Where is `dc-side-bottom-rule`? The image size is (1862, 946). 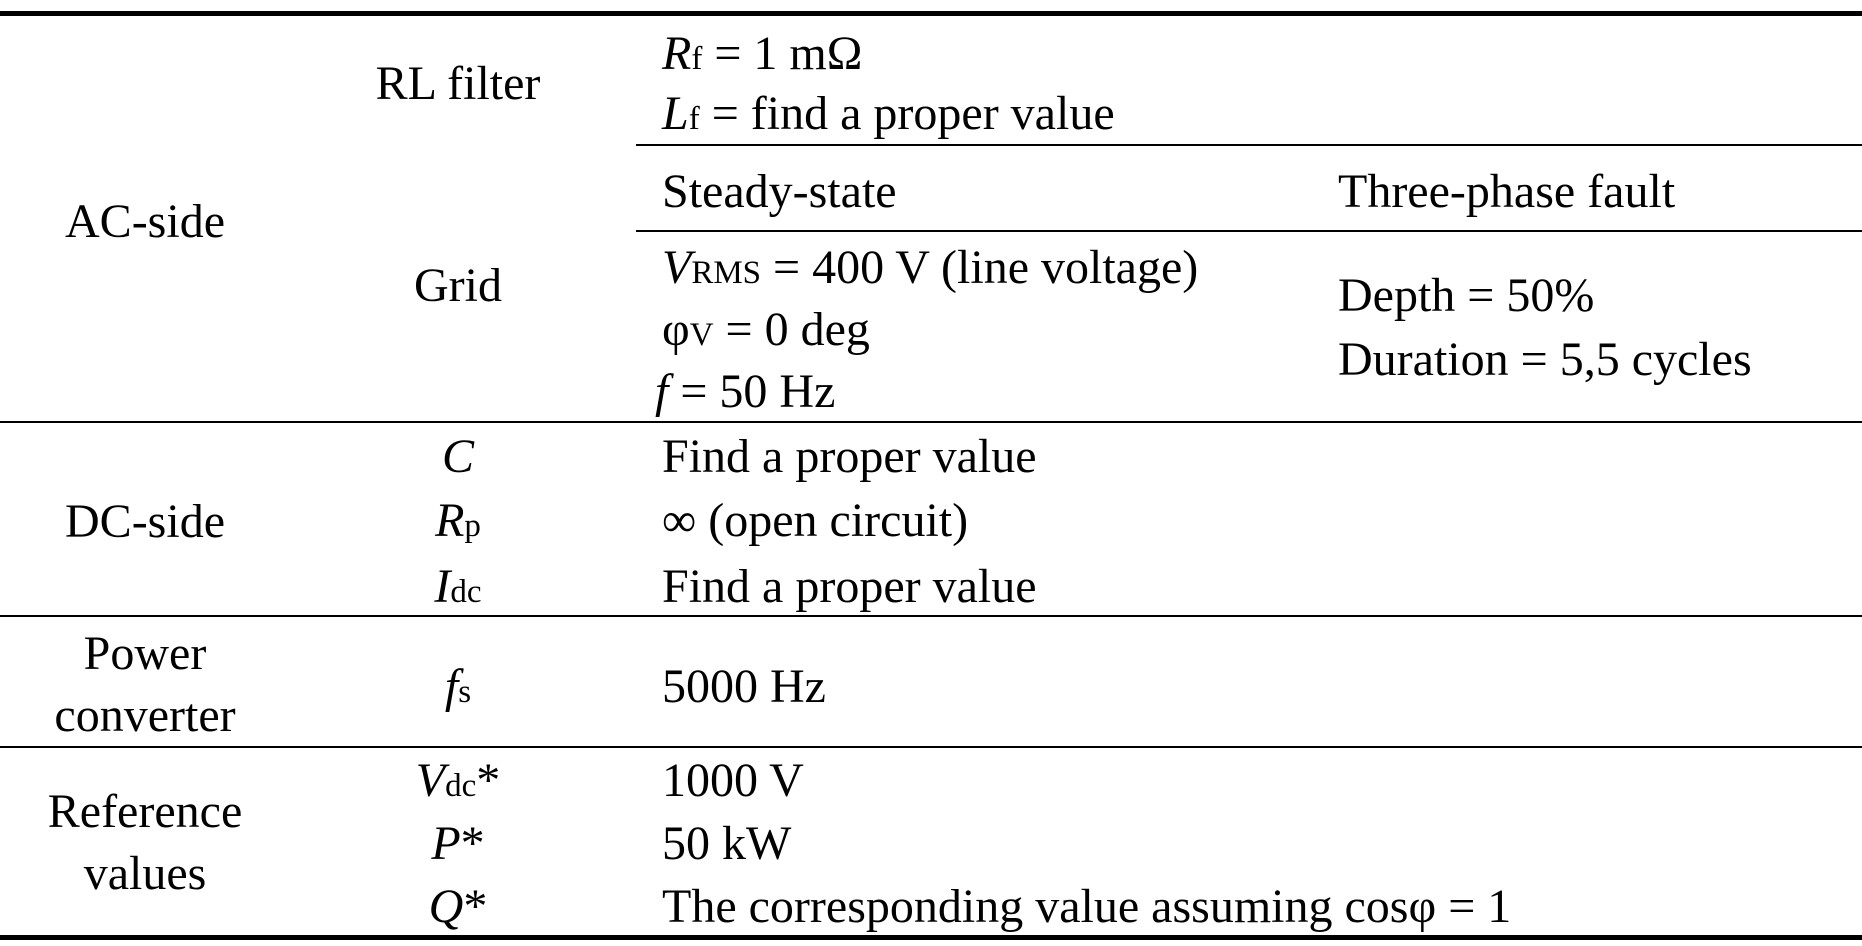
dc-side-bottom-rule is located at coordinates (931, 616).